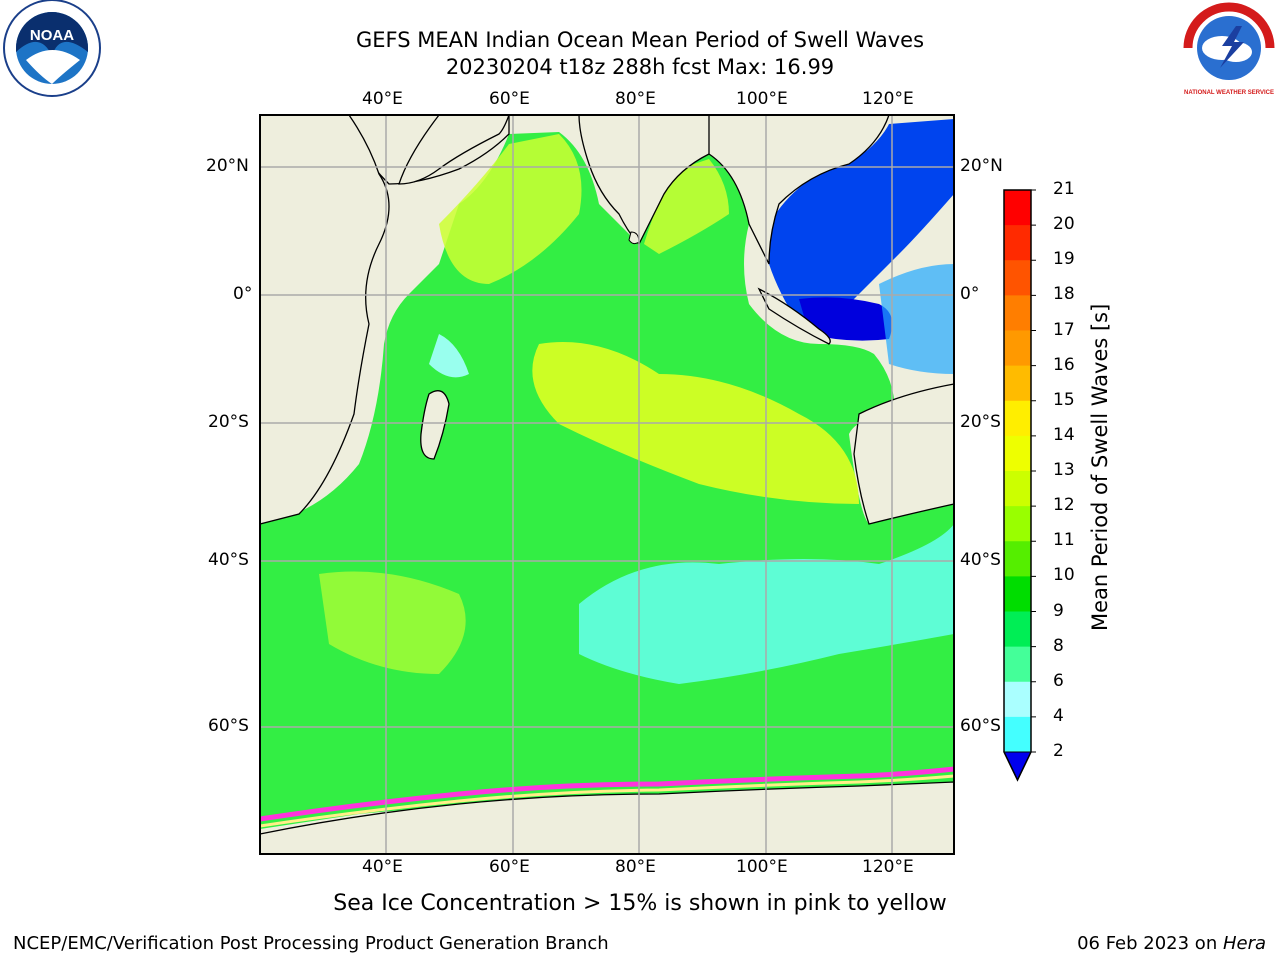  What do you see at coordinates (799, 189) in the screenshot?
I see `southeast-asia-land` at bounding box center [799, 189].